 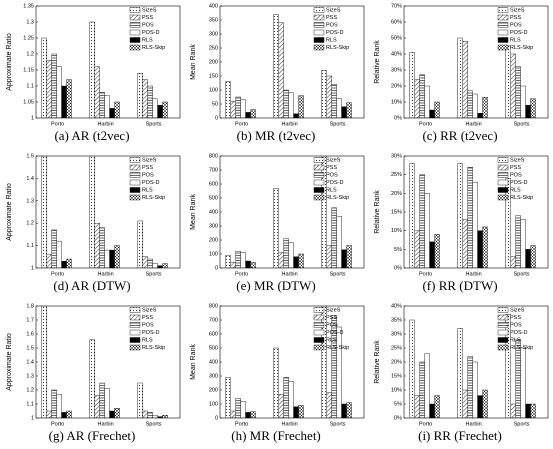 I want to click on y-tick-label: 30%, so click(x=396, y=156).